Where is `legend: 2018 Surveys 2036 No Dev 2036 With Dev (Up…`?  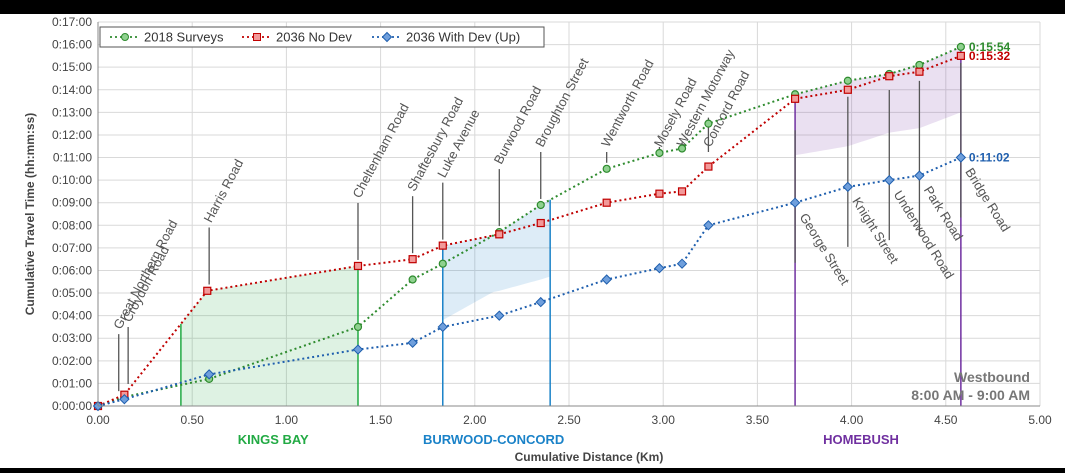
legend: 2018 Surveys 2036 No Dev 2036 With Dev (Up… is located at coordinates (322, 37).